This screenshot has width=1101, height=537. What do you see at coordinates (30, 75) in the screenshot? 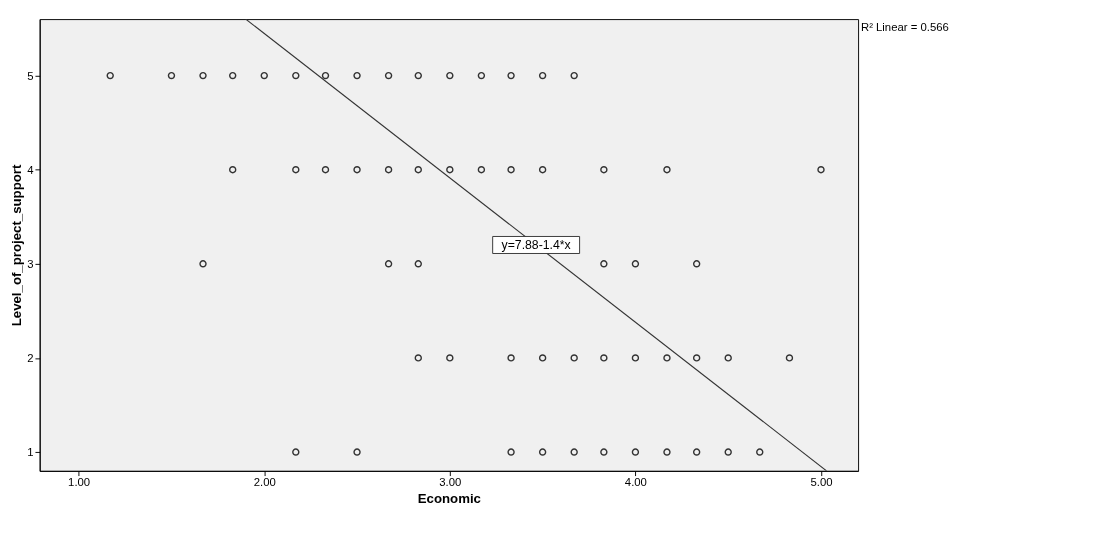
I see `y-tick-label: 5` at bounding box center [30, 75].